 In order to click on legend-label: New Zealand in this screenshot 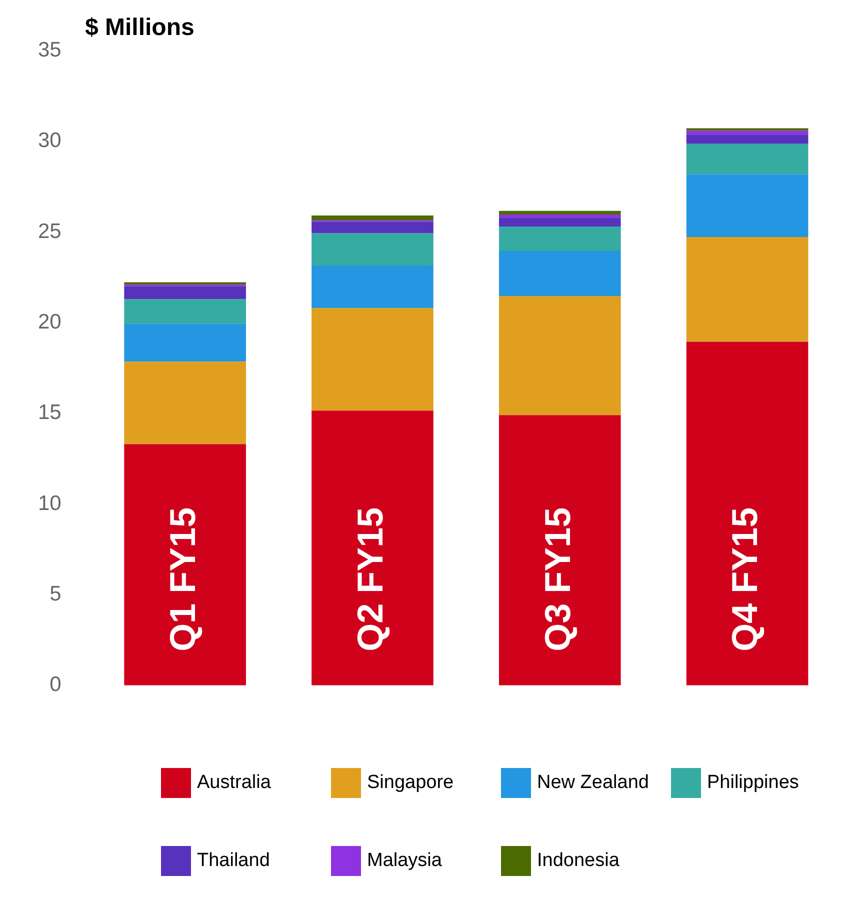, I will do `click(593, 783)`.